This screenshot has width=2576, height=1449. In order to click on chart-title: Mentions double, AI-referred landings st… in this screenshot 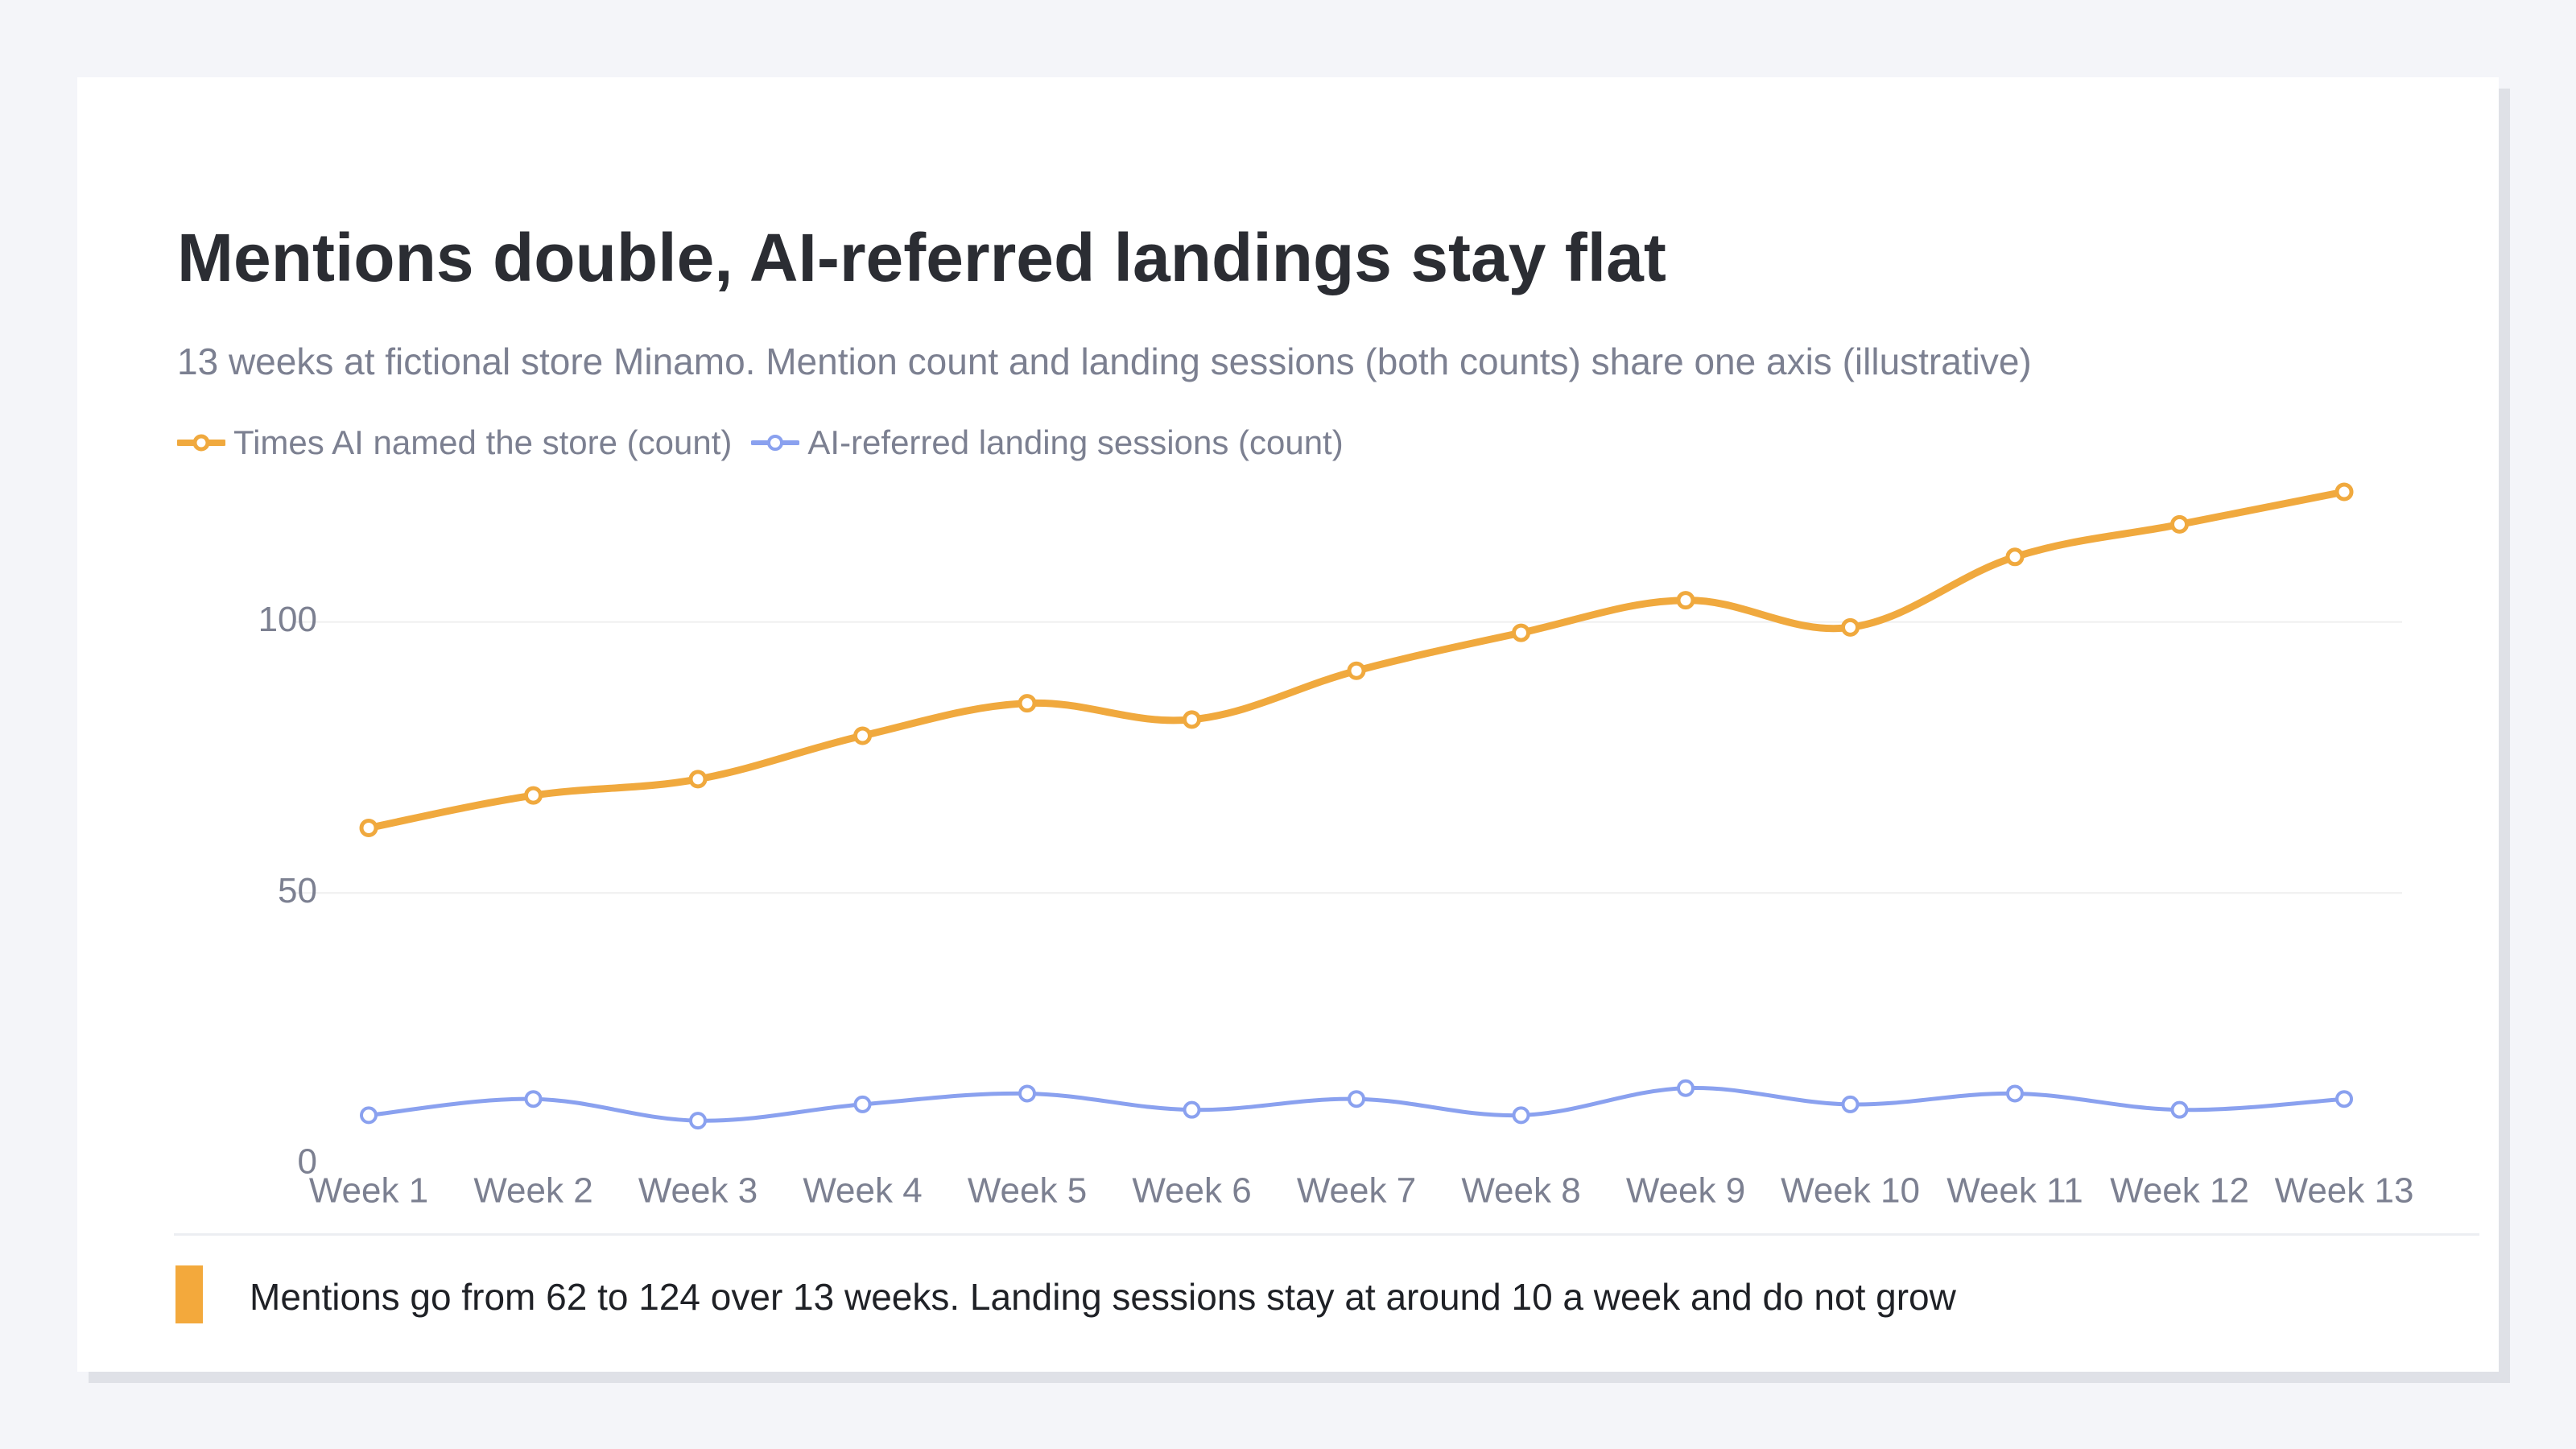, I will do `click(921, 257)`.